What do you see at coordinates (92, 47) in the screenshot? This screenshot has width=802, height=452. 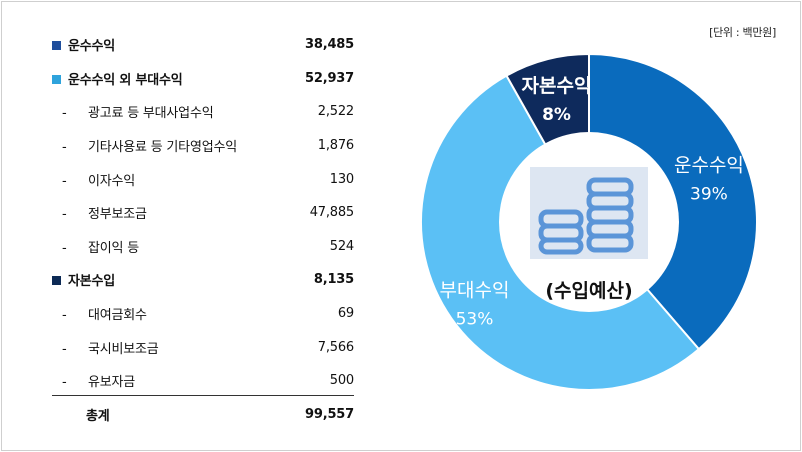 I see `row-label: 운수수익` at bounding box center [92, 47].